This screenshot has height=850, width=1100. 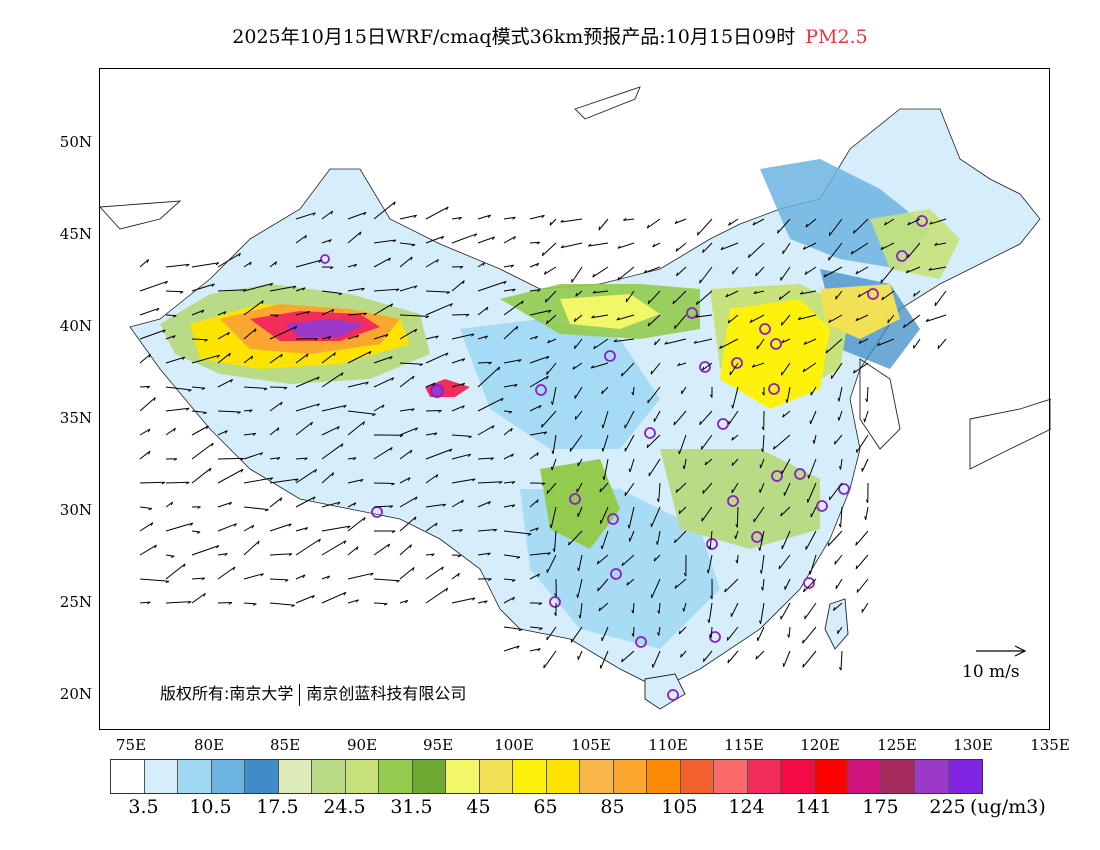 I want to click on city-marker-shanghai, so click(x=844, y=489).